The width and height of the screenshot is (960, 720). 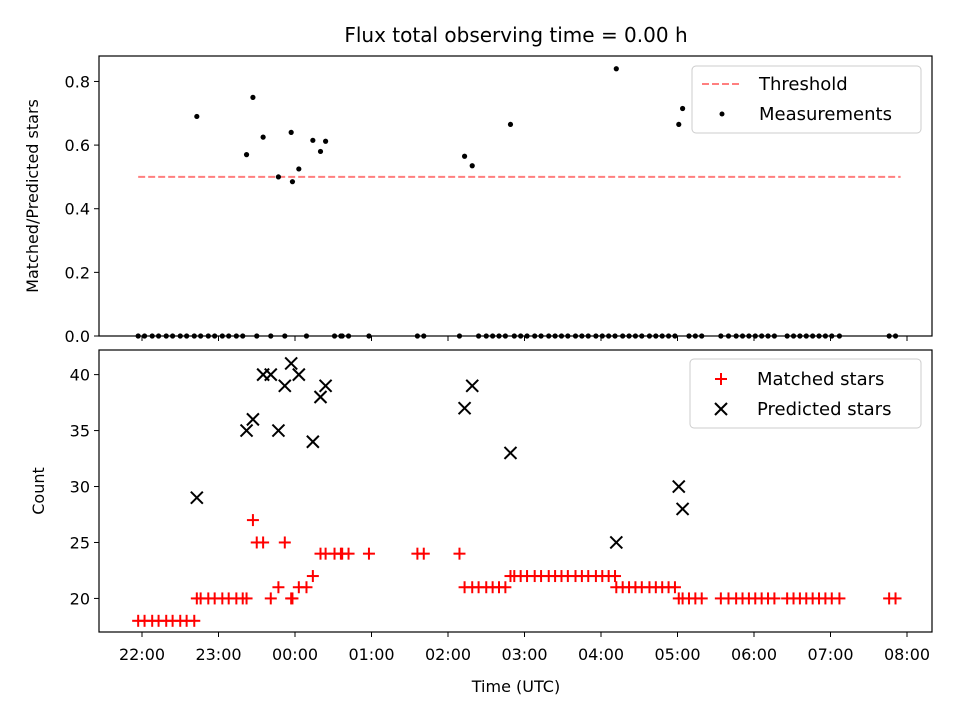 What do you see at coordinates (80, 487) in the screenshot?
I see `count-y-tick-label: 30` at bounding box center [80, 487].